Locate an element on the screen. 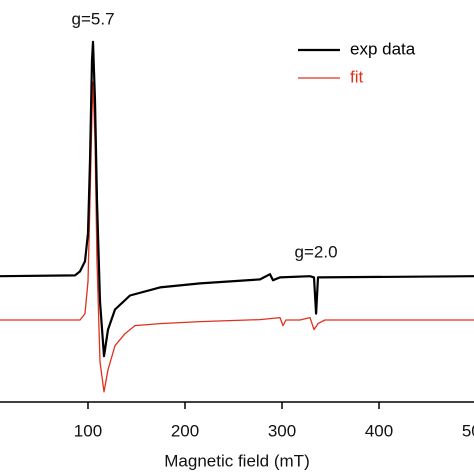 The height and width of the screenshot is (474, 474). annotation: g=5.7 is located at coordinates (93, 19).